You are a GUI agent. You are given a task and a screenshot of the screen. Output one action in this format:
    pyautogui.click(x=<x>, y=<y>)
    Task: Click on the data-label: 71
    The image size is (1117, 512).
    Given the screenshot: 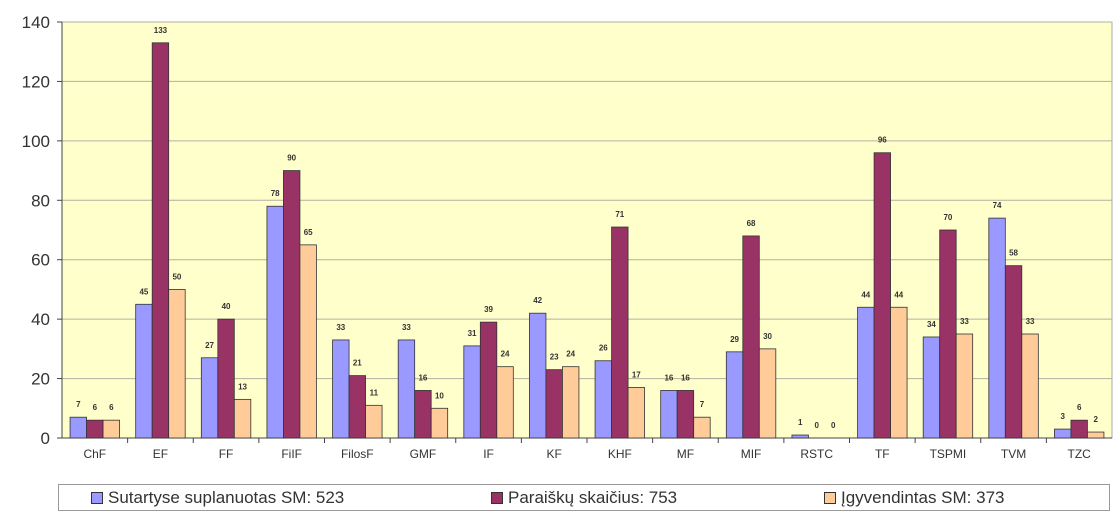 What is the action you would take?
    pyautogui.click(x=619, y=214)
    